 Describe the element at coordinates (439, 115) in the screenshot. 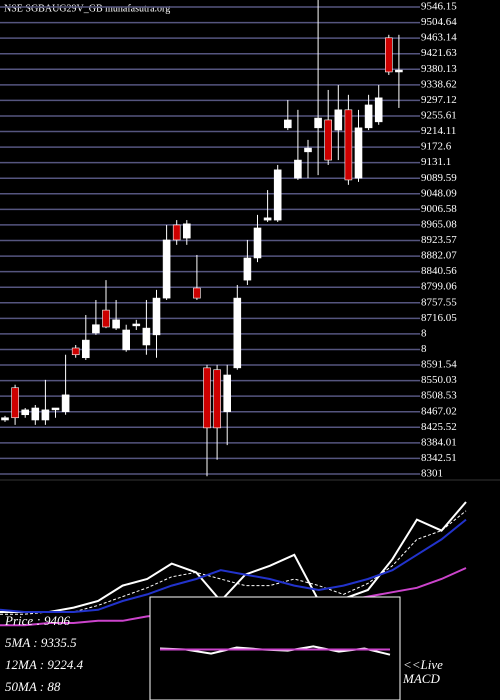

I see `y-tick-label: 9255.61` at that location.